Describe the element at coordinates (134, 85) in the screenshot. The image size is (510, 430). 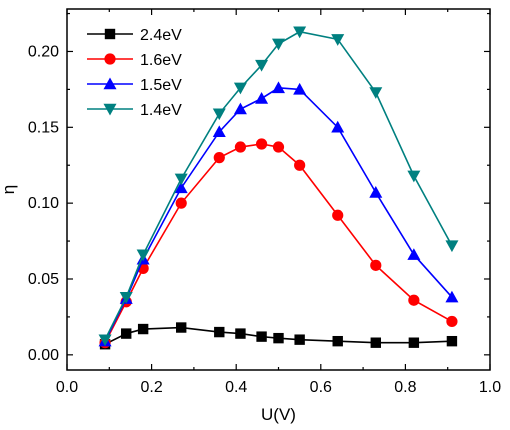
I see `legend-item-1-5ev: 1.5eV` at that location.